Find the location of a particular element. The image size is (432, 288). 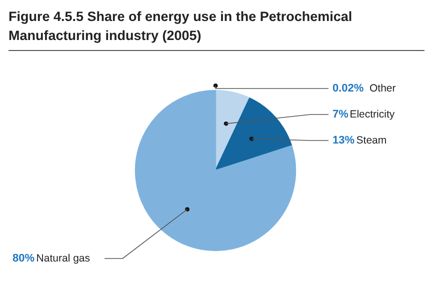

slice-label: Steam is located at coordinates (371, 140).